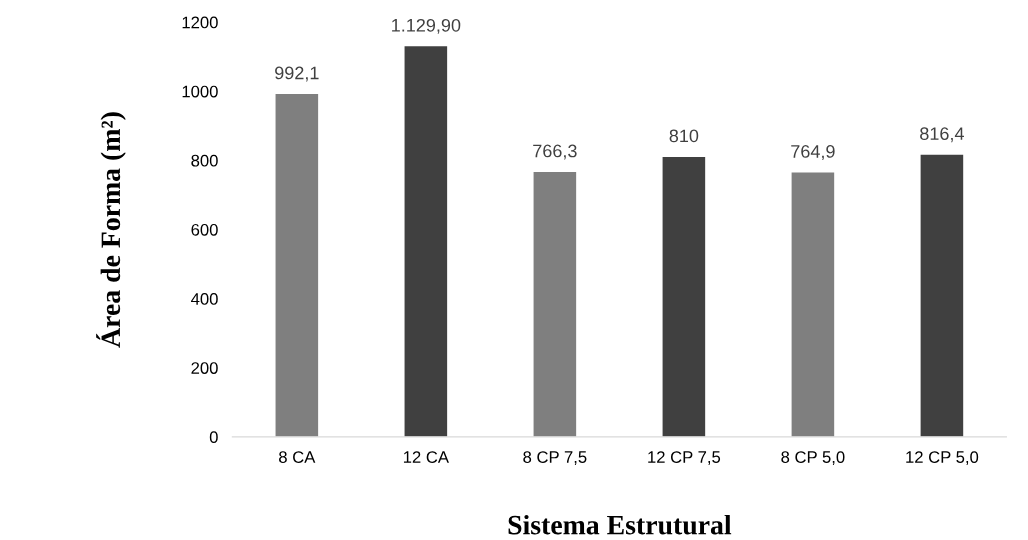 The width and height of the screenshot is (1028, 540). What do you see at coordinates (813, 458) in the screenshot?
I see `x-tick-label: 8 CP 5,0` at bounding box center [813, 458].